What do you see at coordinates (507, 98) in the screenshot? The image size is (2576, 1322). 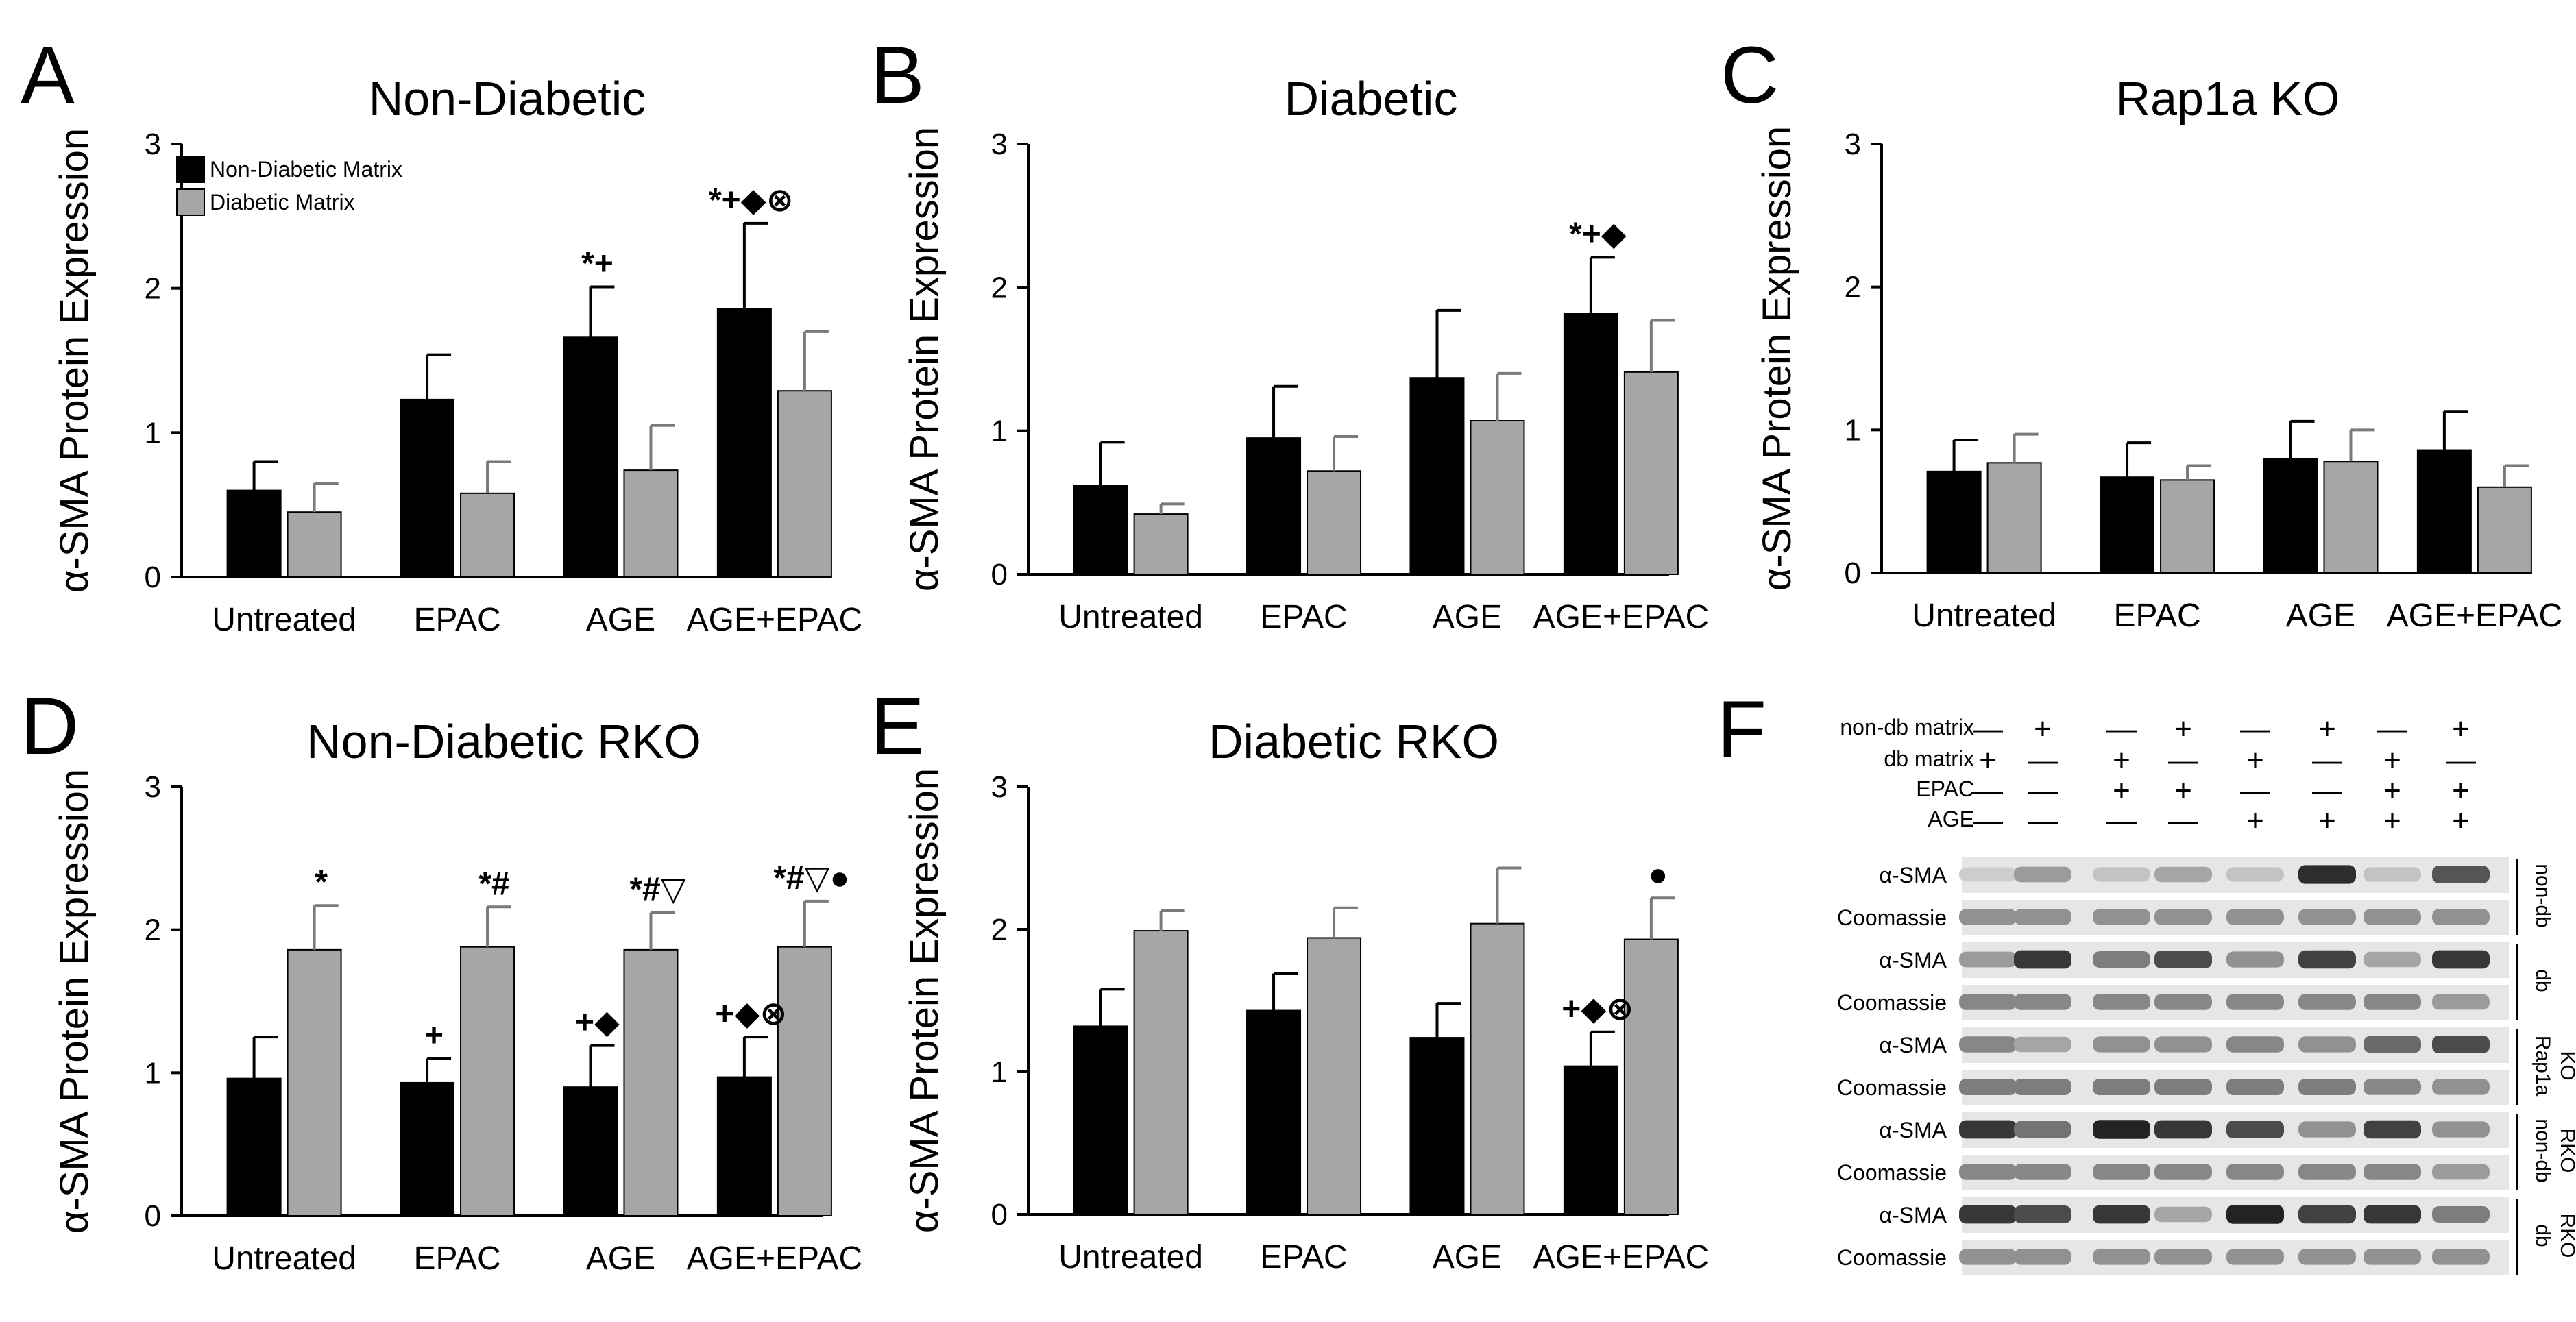 I see `chart-title: Non-Diabetic` at bounding box center [507, 98].